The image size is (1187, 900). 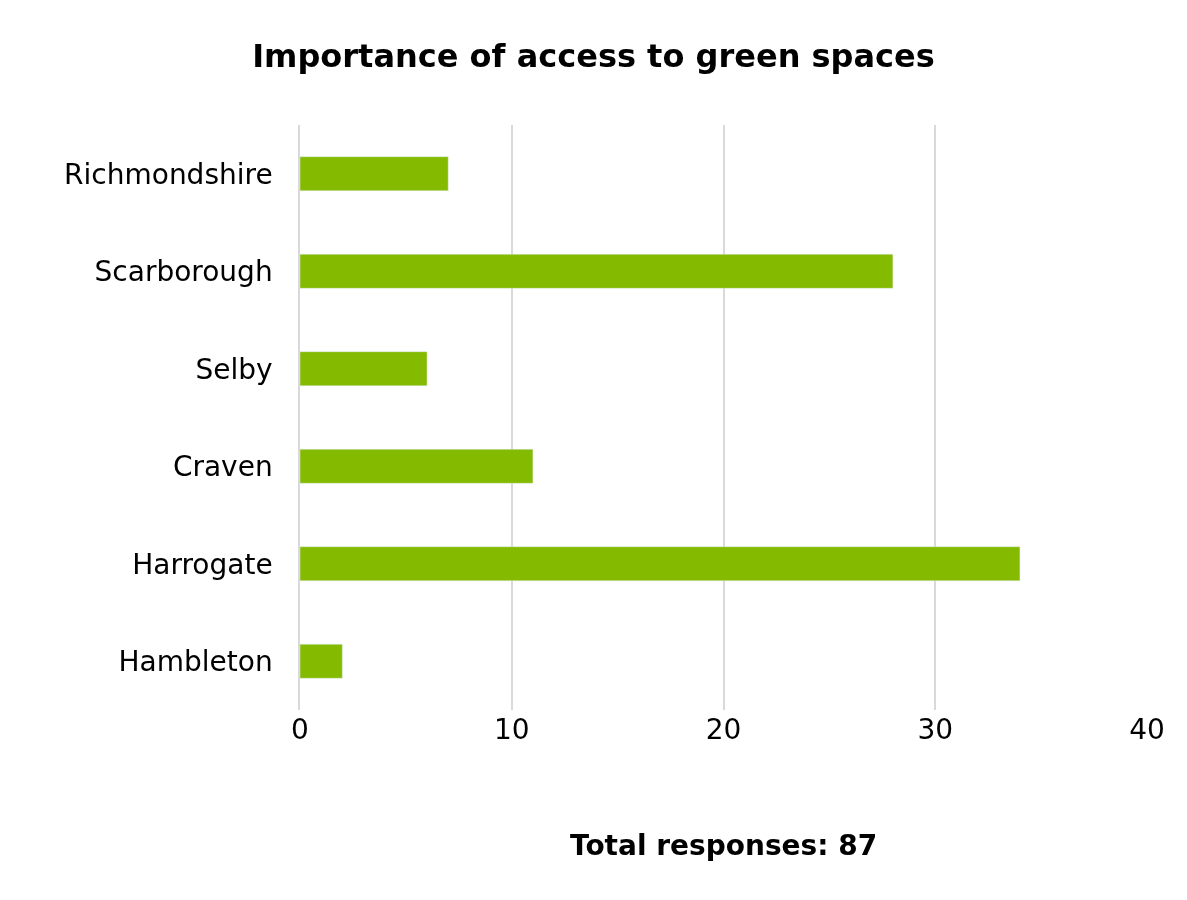 What do you see at coordinates (183, 272) in the screenshot?
I see `y-tick-label: Scarborough` at bounding box center [183, 272].